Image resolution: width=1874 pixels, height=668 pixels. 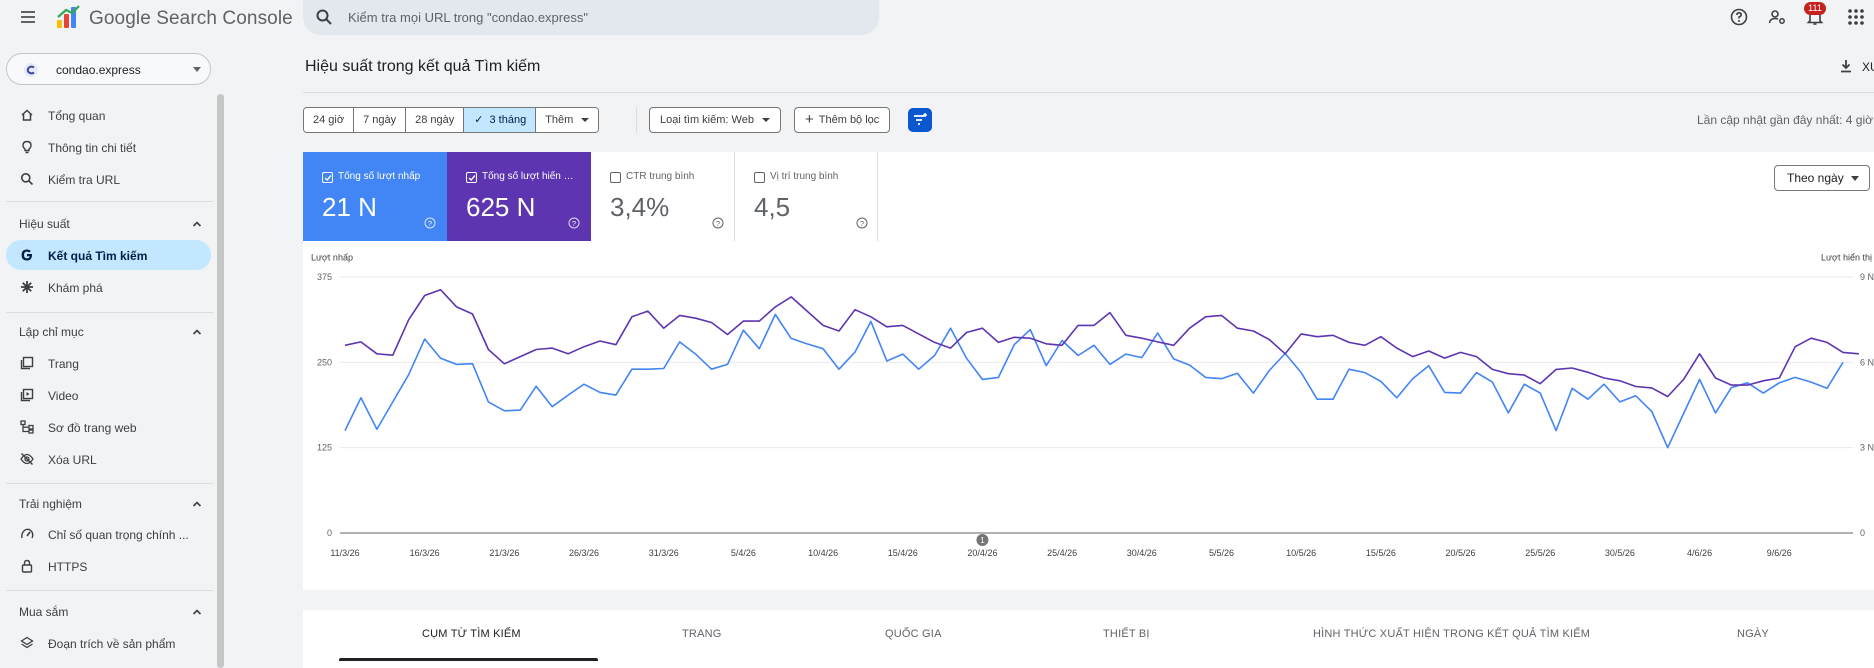 I want to click on sidebar-item-url-inspection: Kiểm tra URL, so click(x=108, y=179).